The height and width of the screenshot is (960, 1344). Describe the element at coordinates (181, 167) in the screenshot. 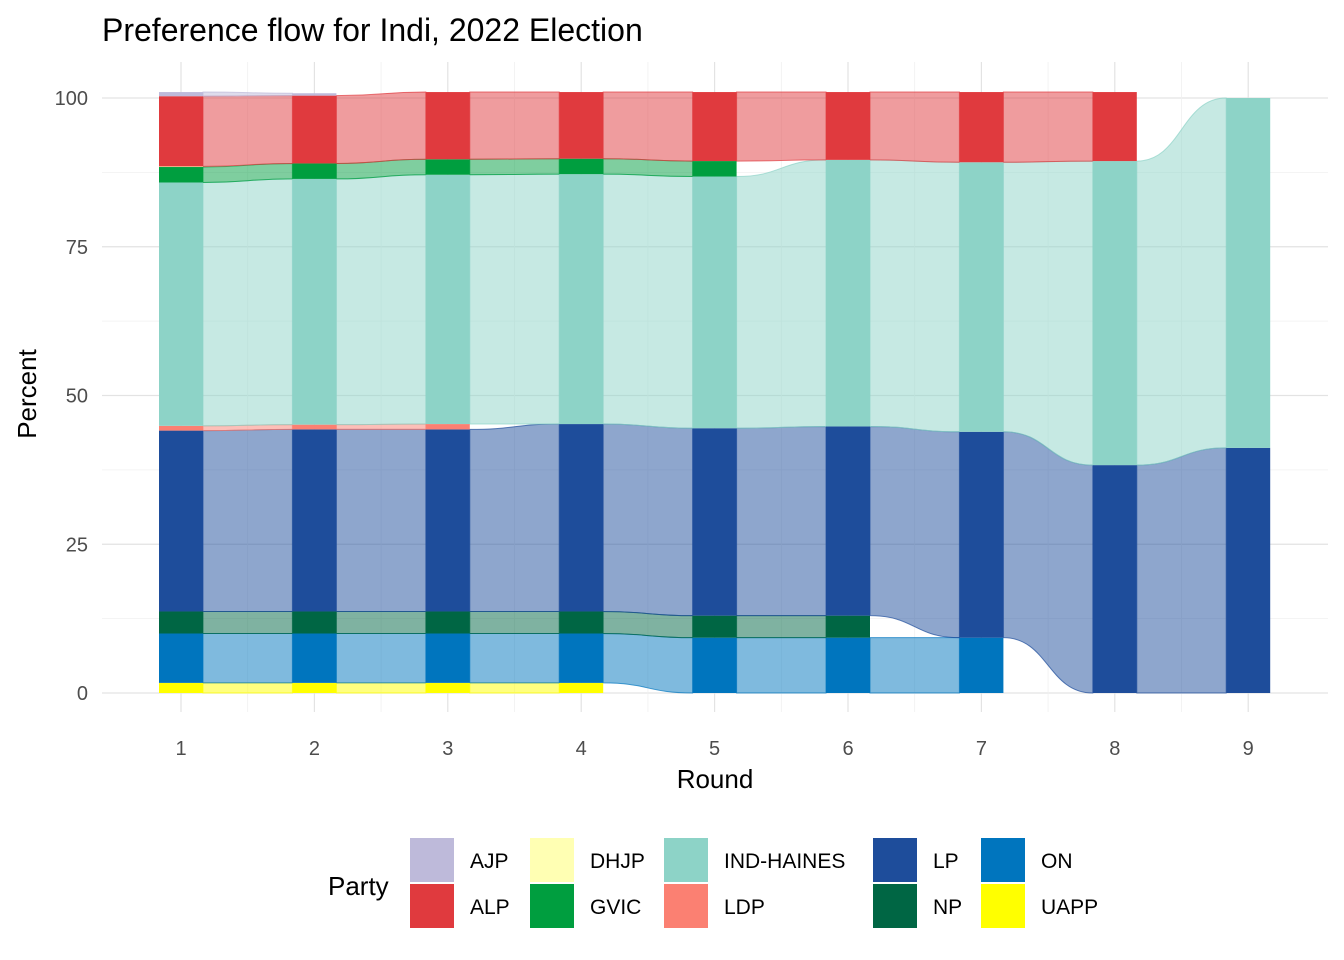

I see `bar-segment-dhjp` at that location.